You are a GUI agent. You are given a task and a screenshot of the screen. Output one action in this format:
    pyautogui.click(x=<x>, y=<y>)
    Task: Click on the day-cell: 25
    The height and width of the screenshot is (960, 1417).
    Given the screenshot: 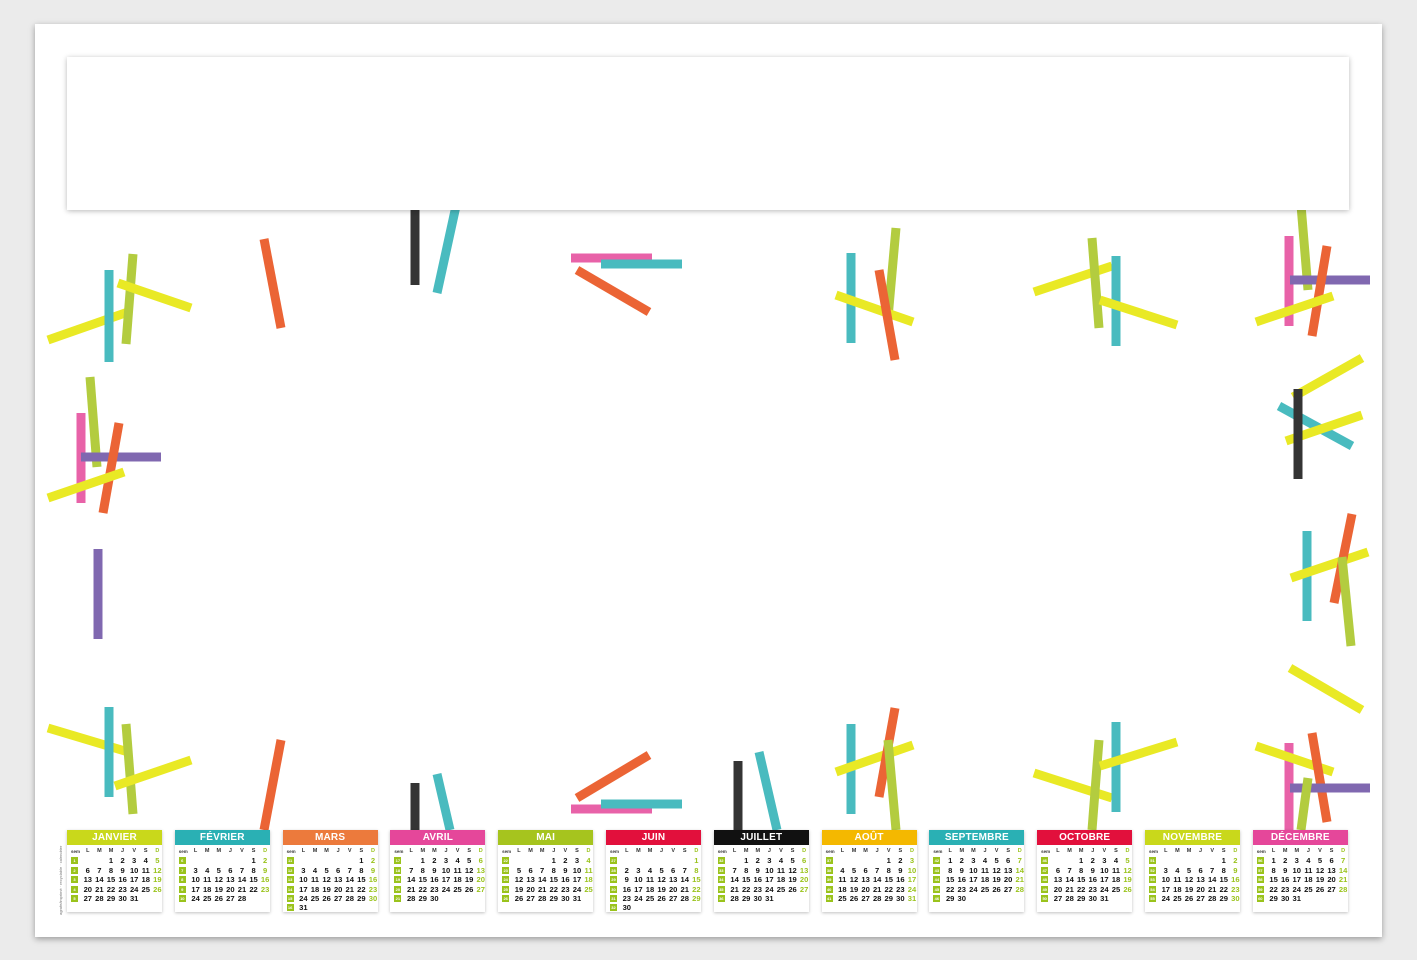 What is the action you would take?
    pyautogui.click(x=781, y=889)
    